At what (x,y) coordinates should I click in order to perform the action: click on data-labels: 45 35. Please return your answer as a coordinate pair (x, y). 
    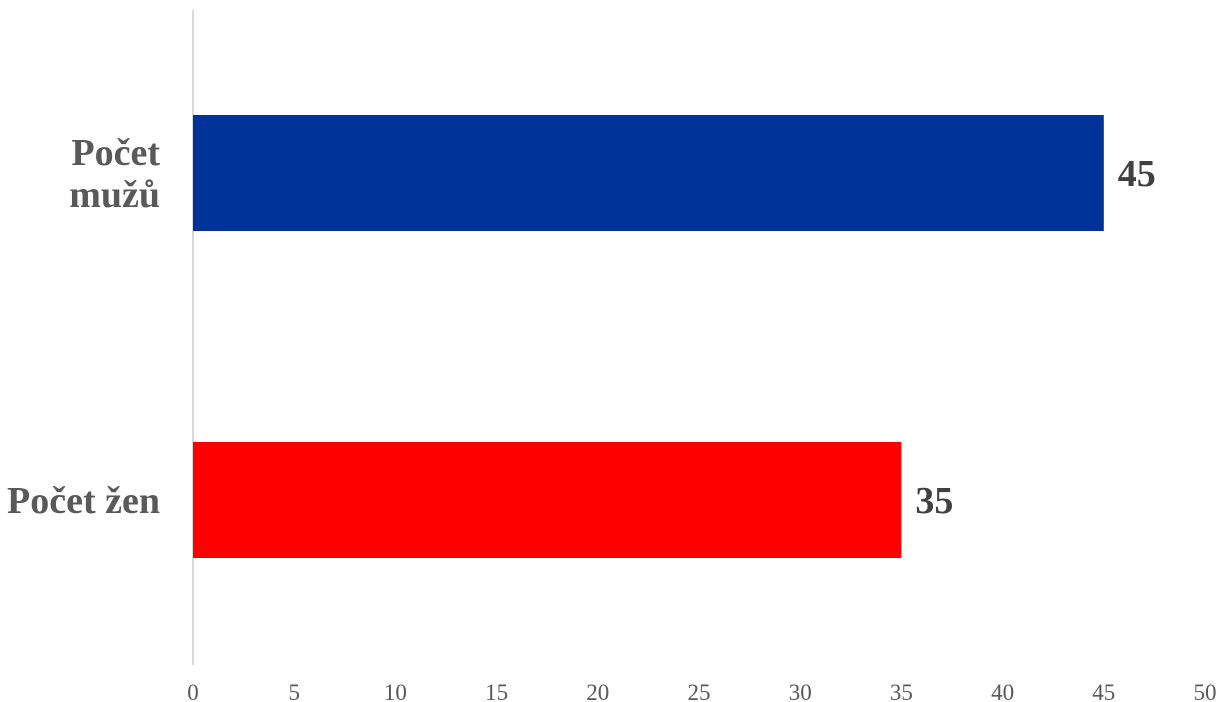
    Looking at the image, I should click on (1035, 337).